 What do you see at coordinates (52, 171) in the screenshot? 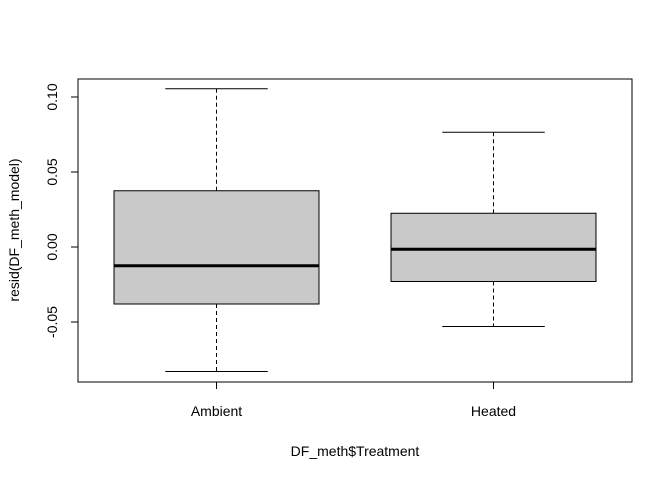
I see `y-tick-label: 0.05` at bounding box center [52, 171].